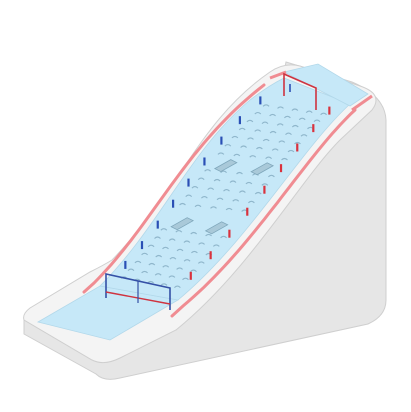 This screenshot has height=412, width=411. What do you see at coordinates (362, 103) in the screenshot?
I see `top-rail-segment` at bounding box center [362, 103].